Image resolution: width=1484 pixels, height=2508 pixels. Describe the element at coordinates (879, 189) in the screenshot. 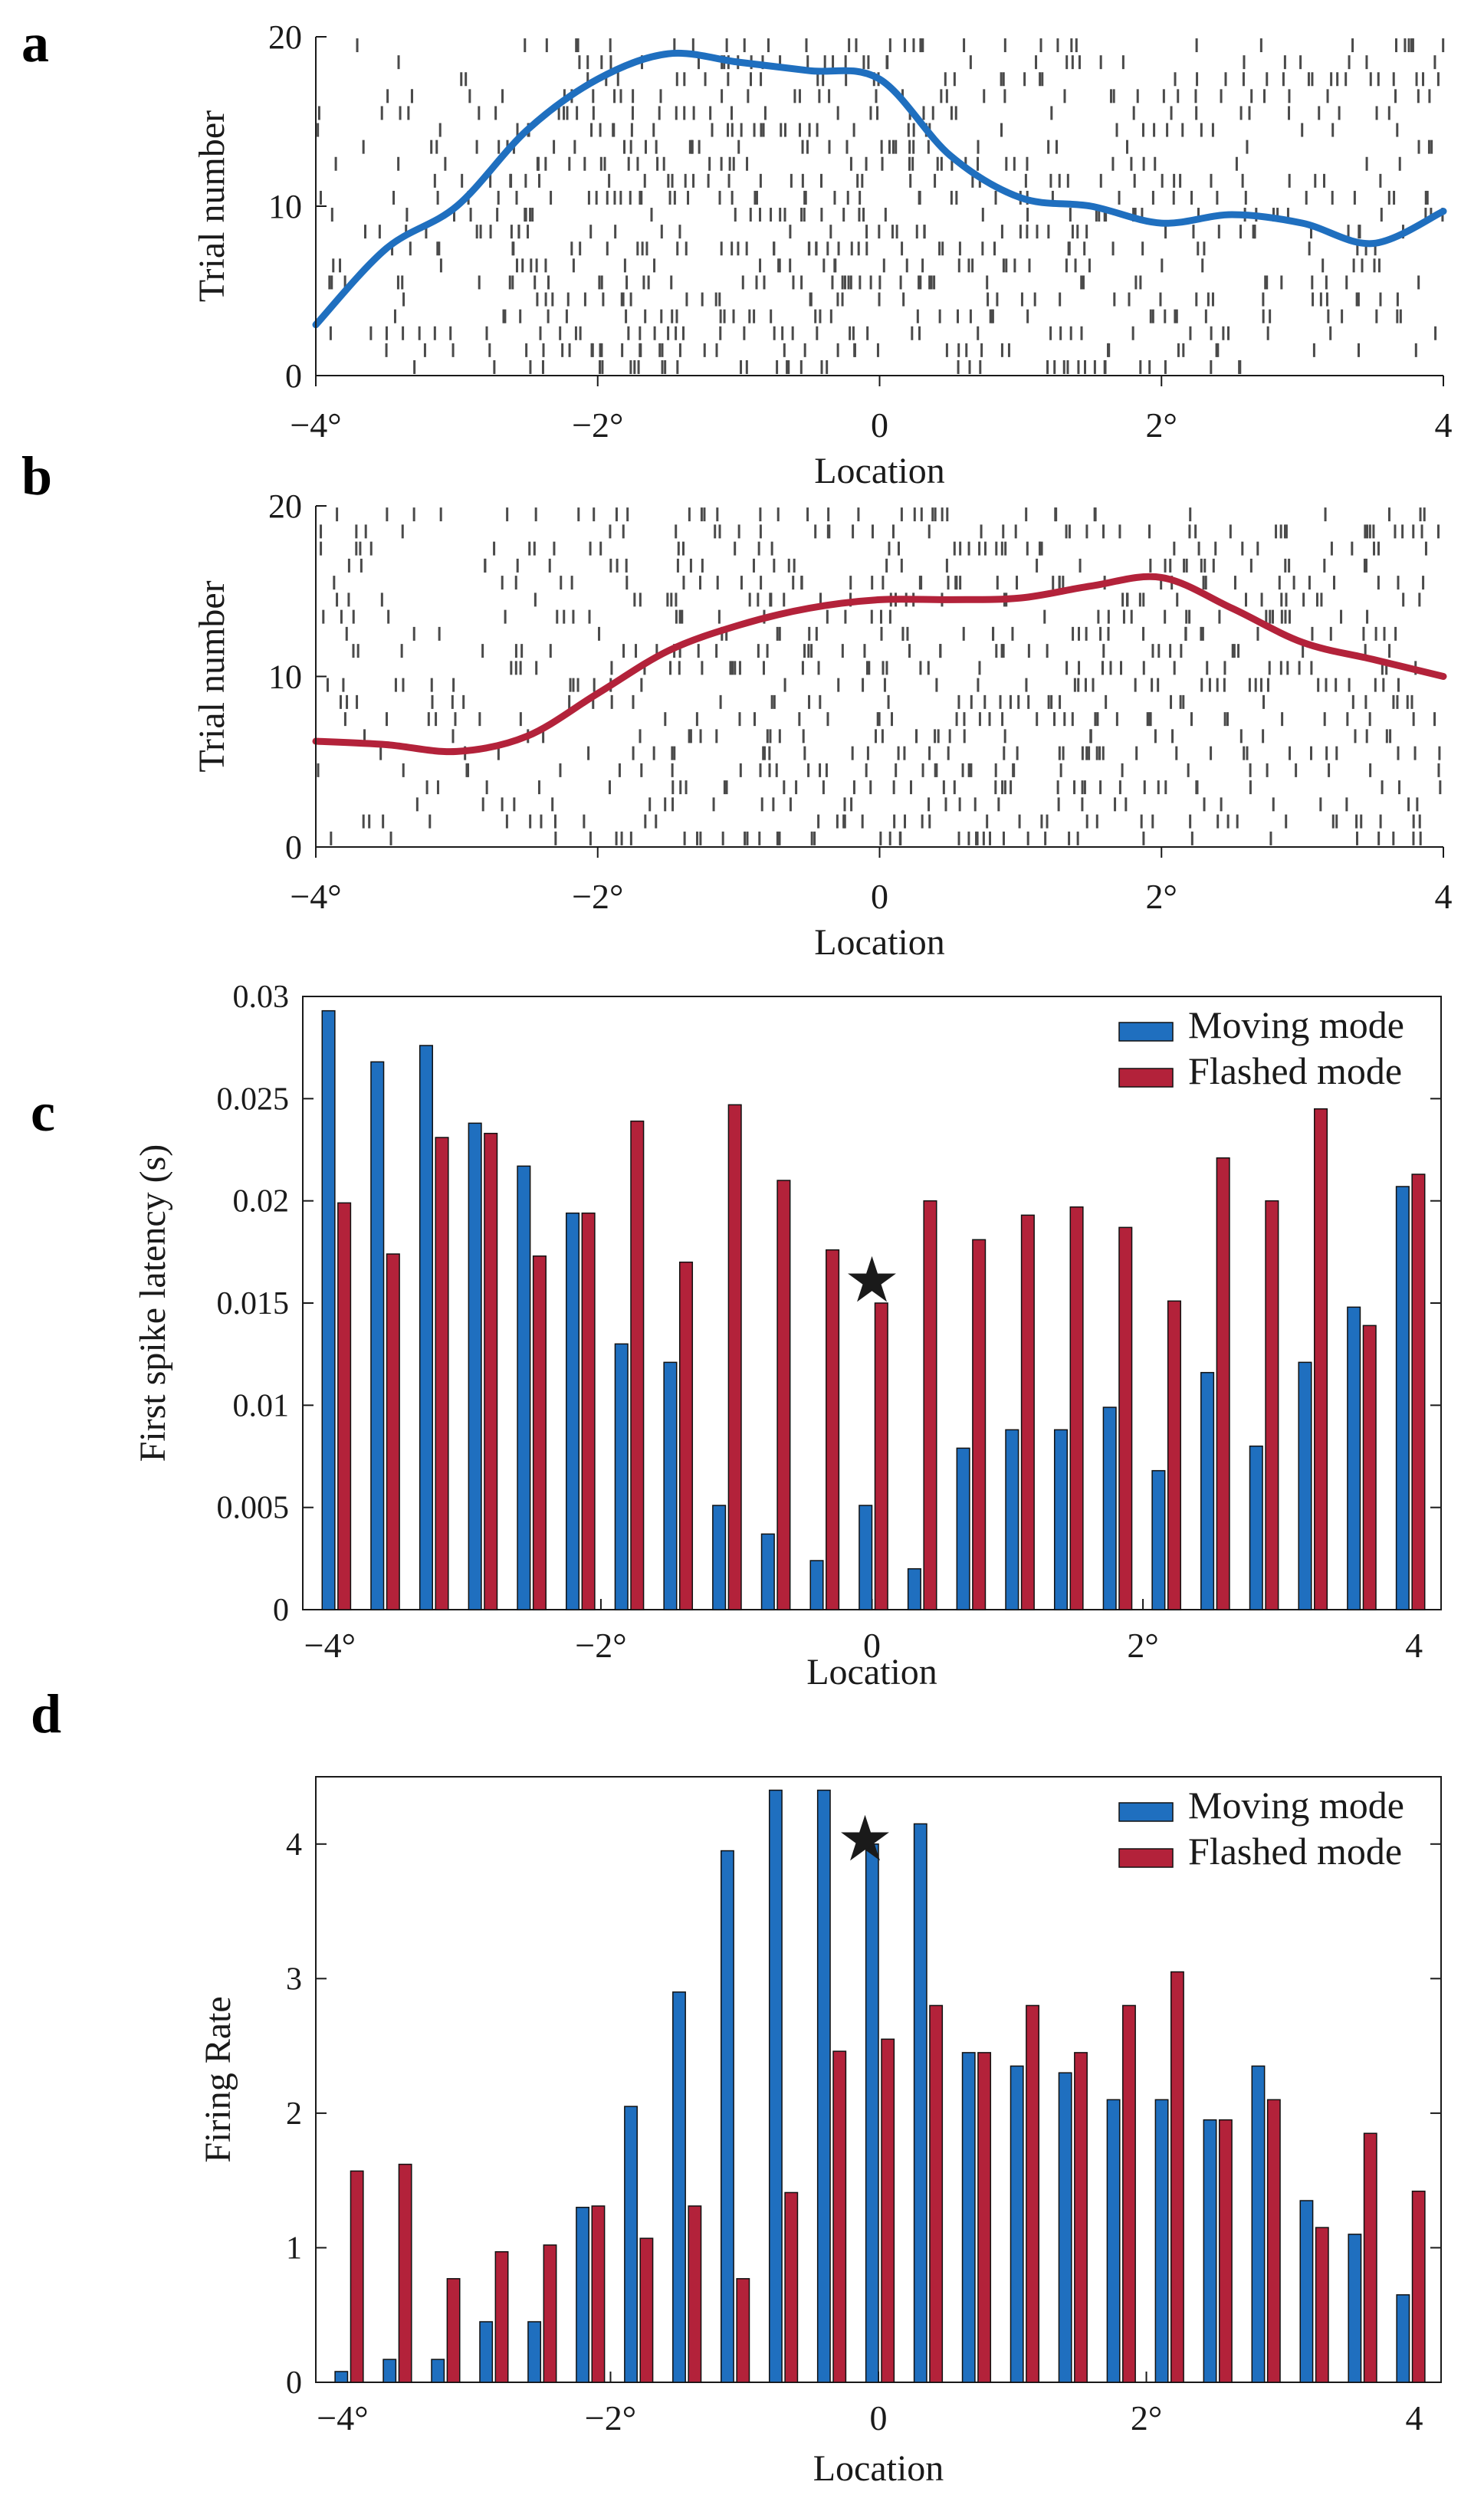

I see `series-line-moving-mode` at that location.